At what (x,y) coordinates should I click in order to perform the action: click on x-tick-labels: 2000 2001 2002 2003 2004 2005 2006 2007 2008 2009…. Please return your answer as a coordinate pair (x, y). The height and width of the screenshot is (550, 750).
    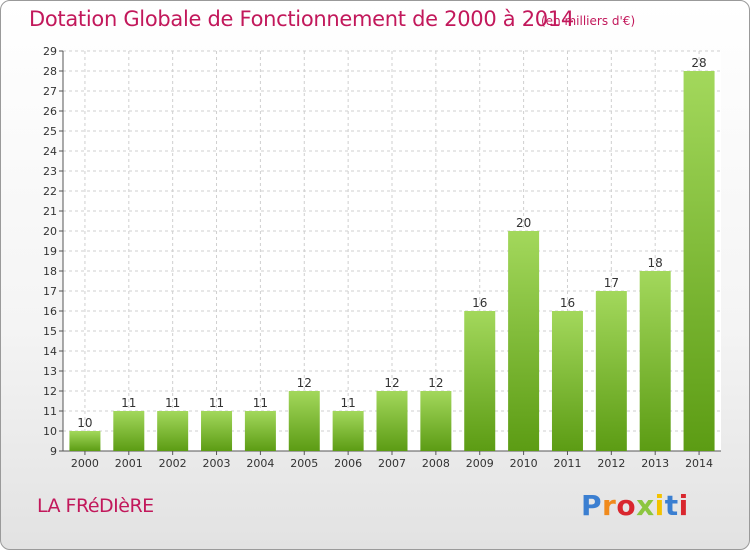
    Looking at the image, I should click on (392, 463).